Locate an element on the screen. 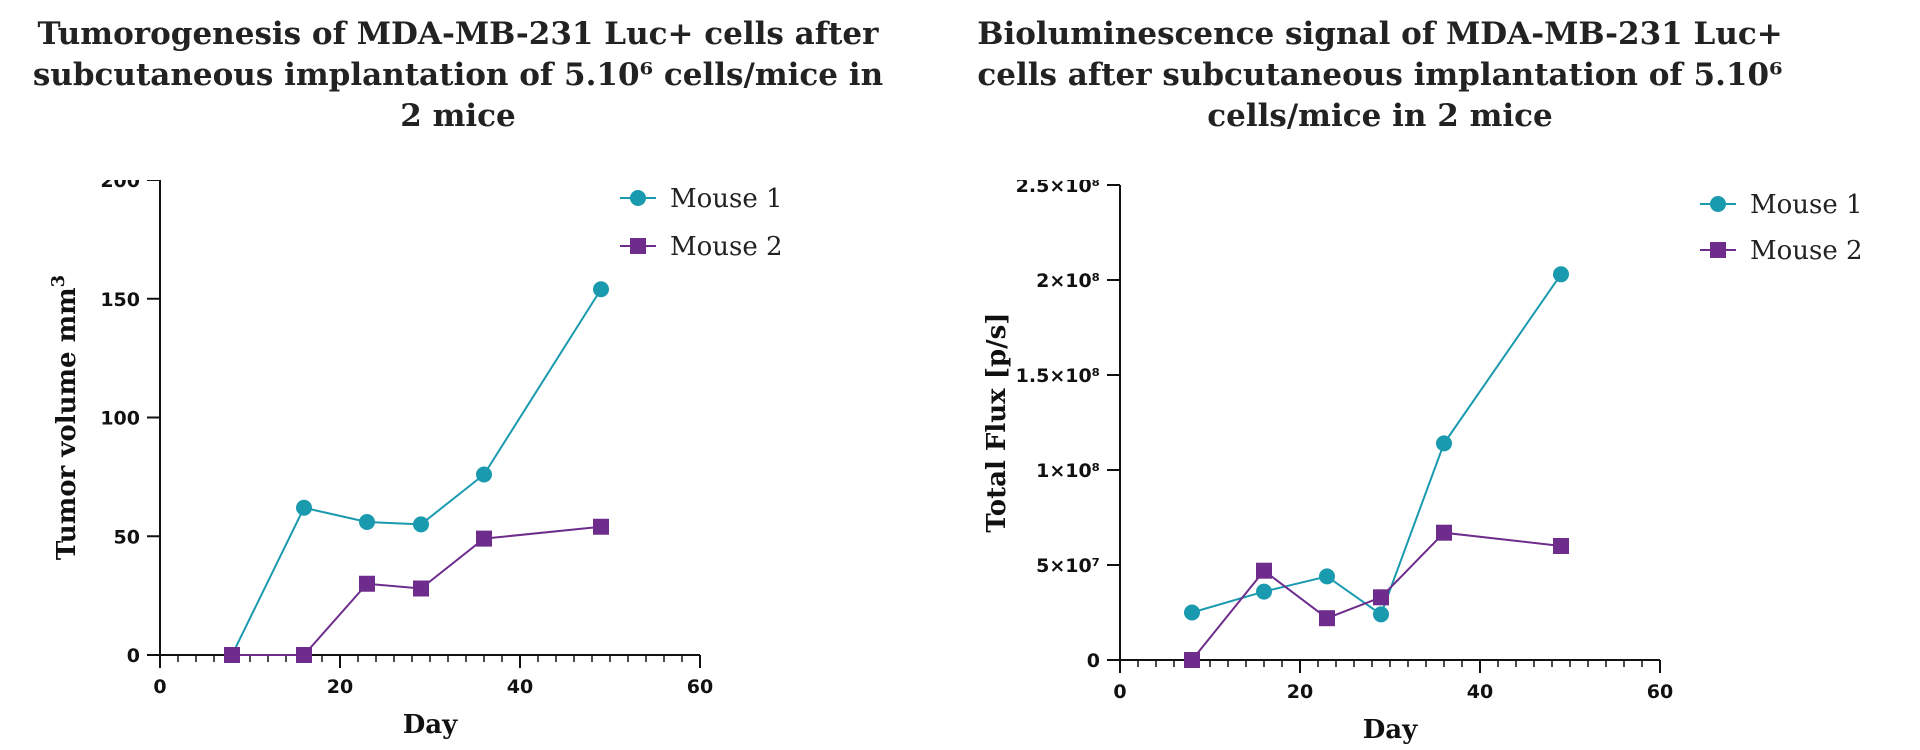 Image resolution: width=1920 pixels, height=750 pixels. y-axis-title: Tumor volume mm3 is located at coordinates (65, 417).